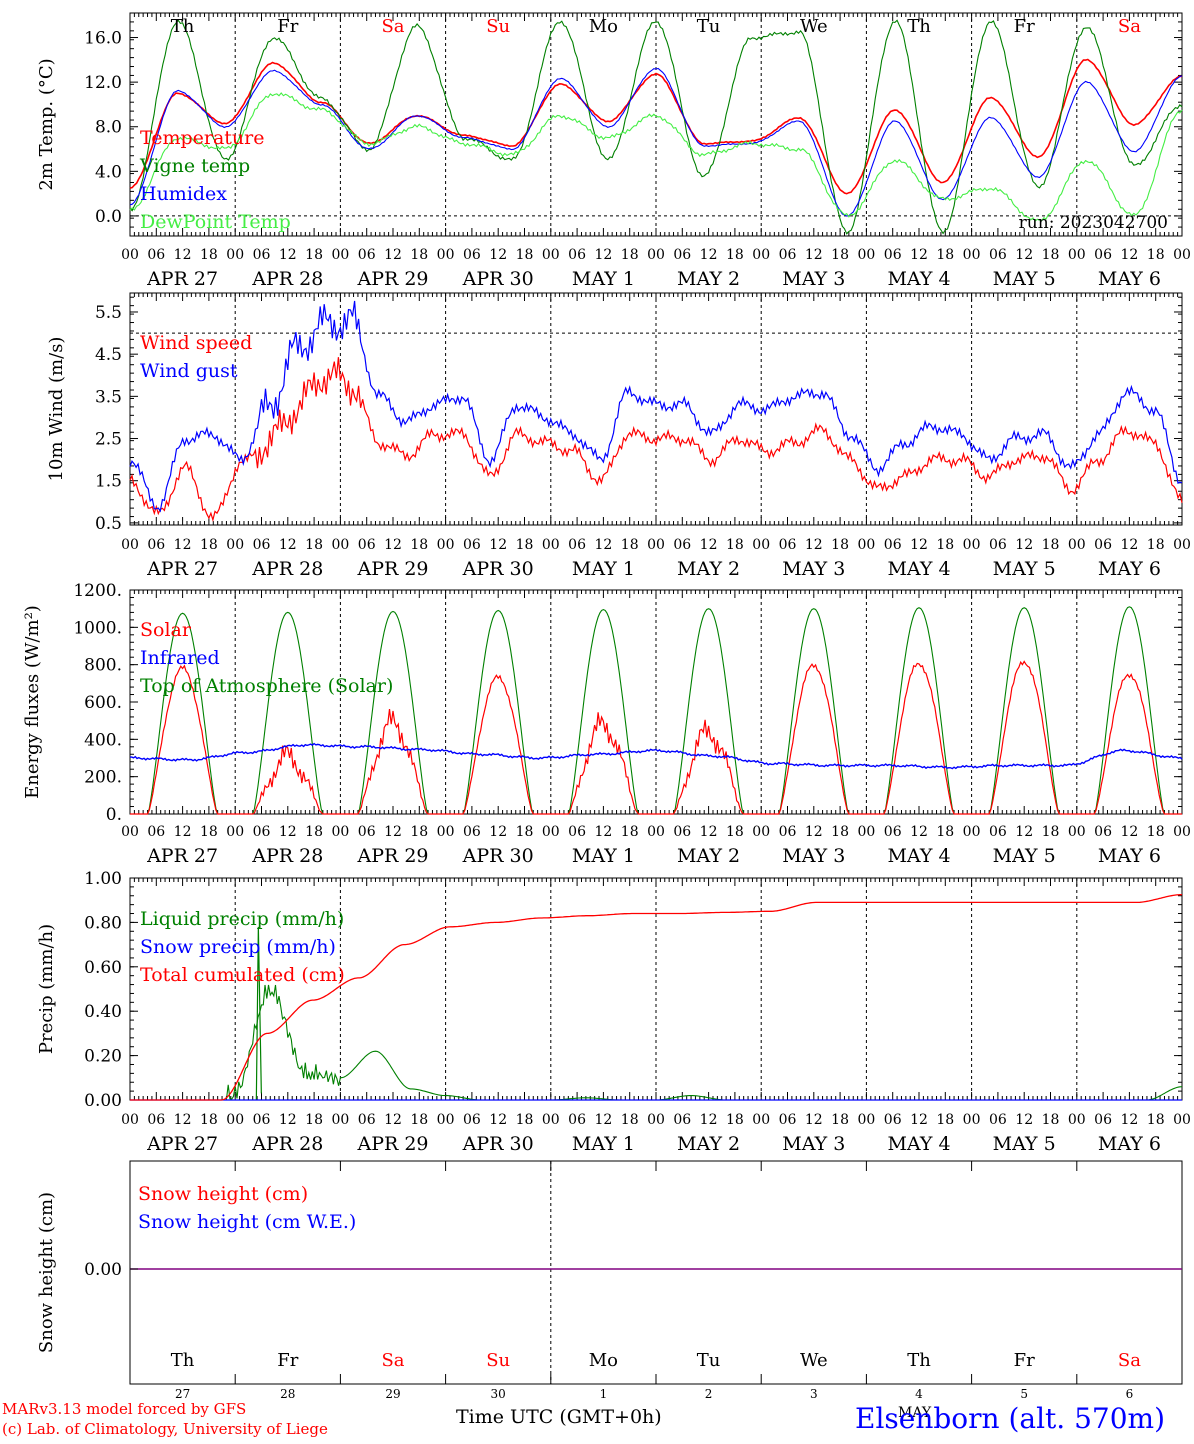 The width and height of the screenshot is (1194, 1444). I want to click on precip-ytick-label: 0.80, so click(103, 923).